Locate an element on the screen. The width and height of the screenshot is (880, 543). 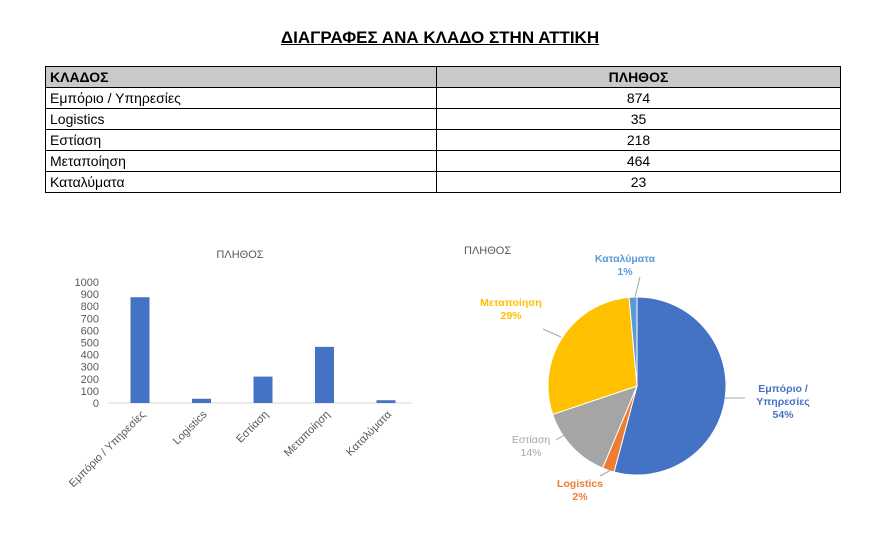
header-sector: ΚΛΑΔΟΣ is located at coordinates (241, 77).